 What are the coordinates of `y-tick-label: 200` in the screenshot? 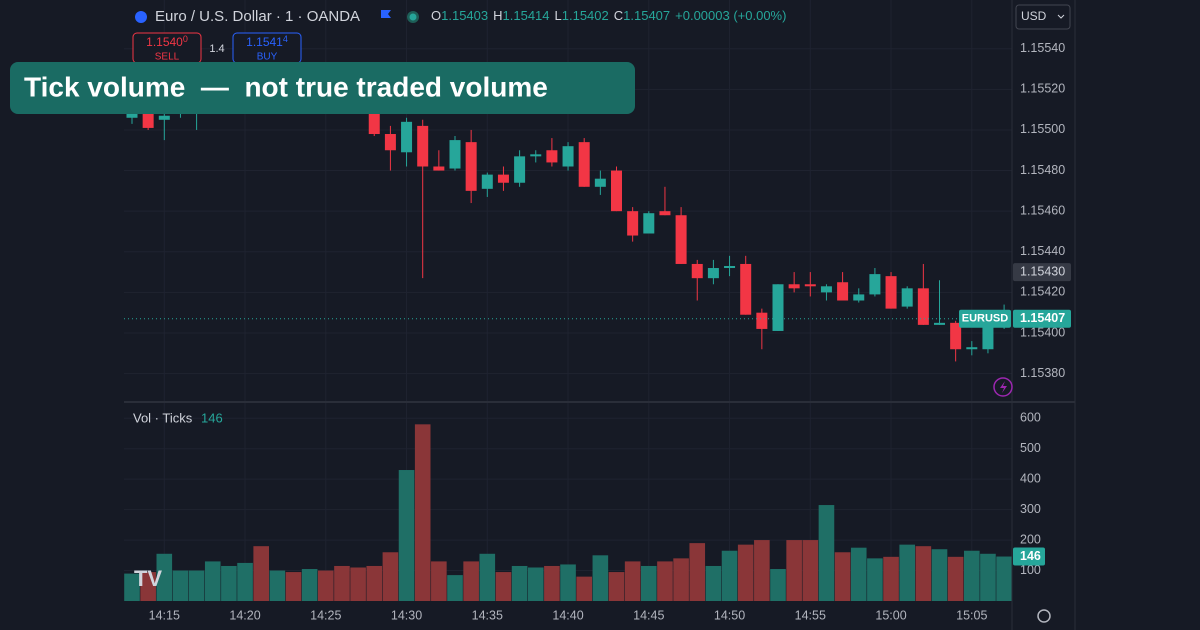 It's located at (1030, 539).